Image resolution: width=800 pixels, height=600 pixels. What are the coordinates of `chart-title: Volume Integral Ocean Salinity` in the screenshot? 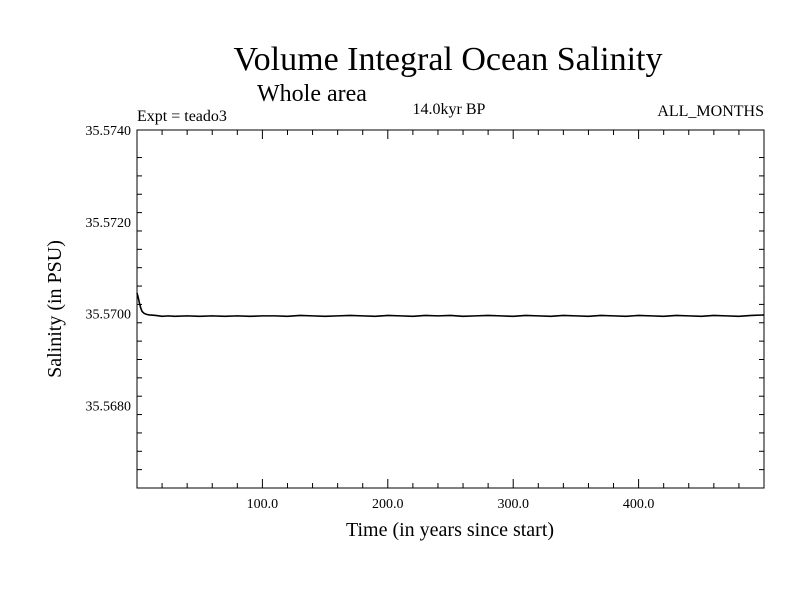 It's located at (448, 59).